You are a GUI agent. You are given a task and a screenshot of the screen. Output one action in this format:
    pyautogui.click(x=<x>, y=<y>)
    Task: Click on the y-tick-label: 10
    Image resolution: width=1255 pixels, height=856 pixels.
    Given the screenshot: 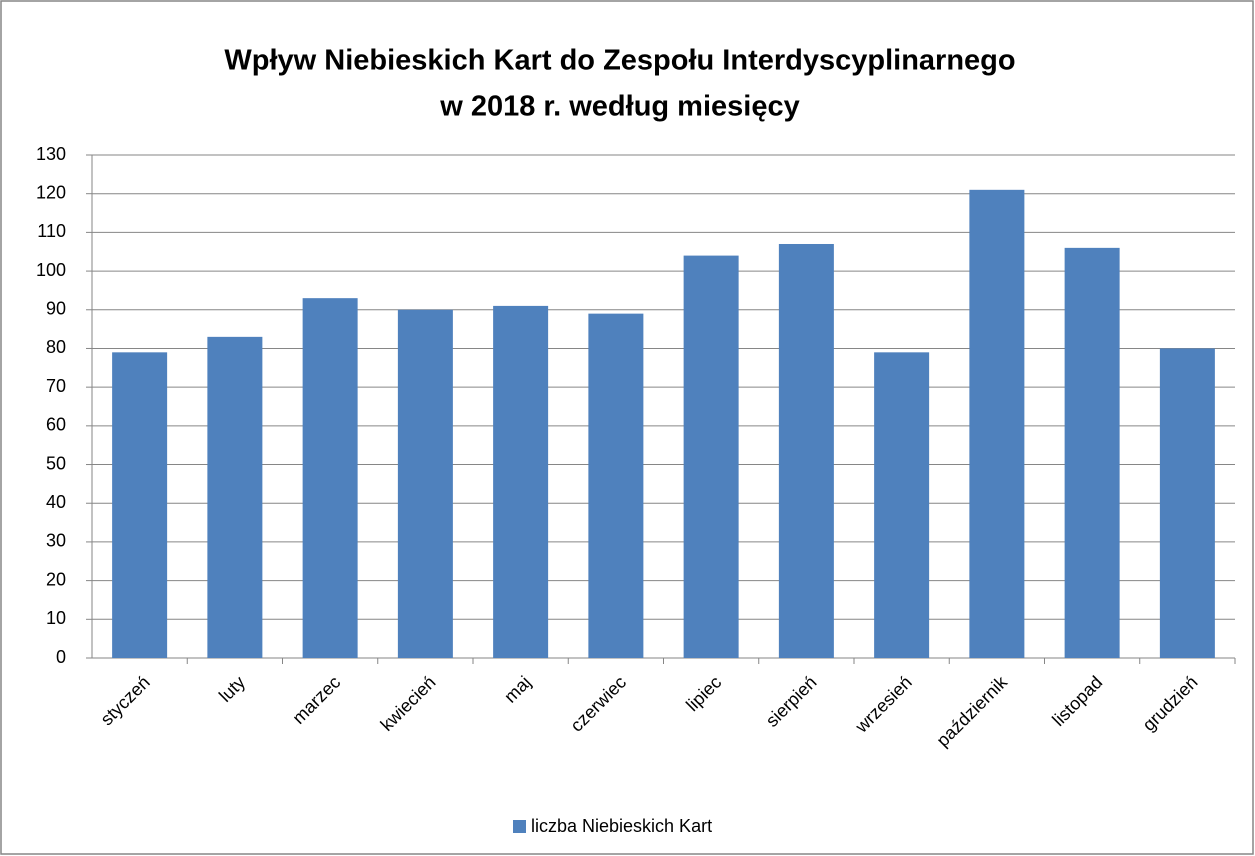 What is the action you would take?
    pyautogui.click(x=56, y=618)
    